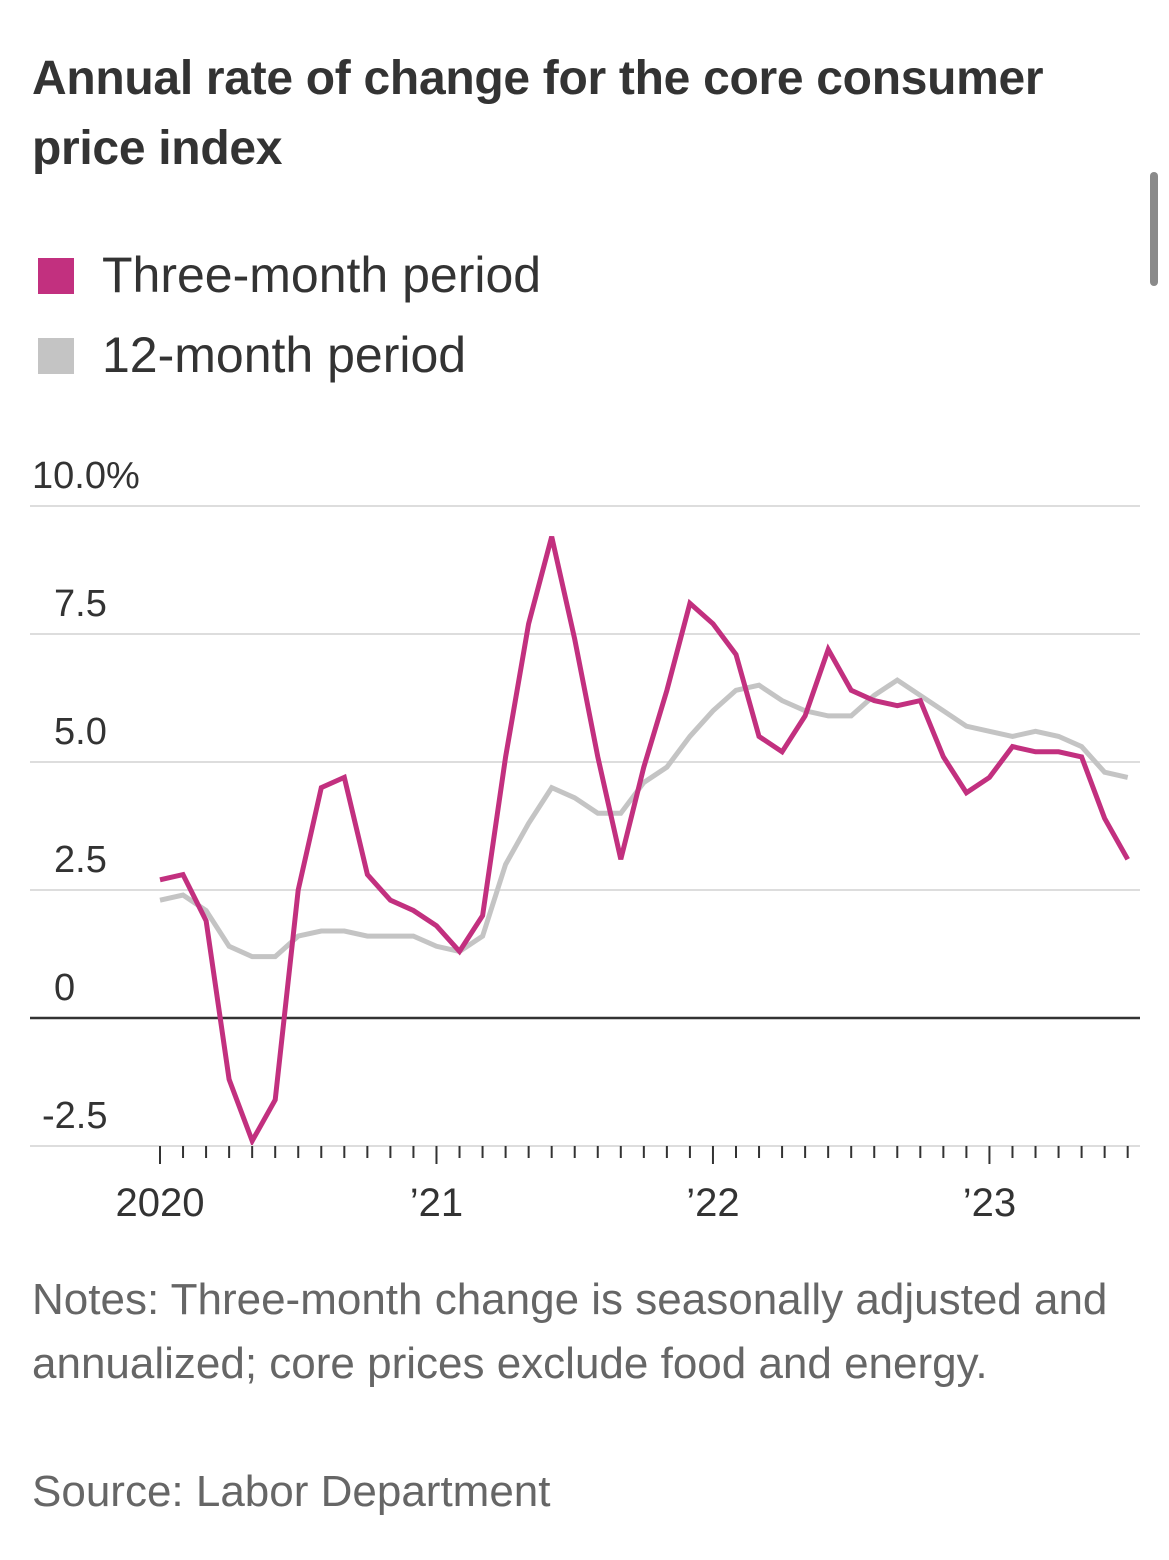 The width and height of the screenshot is (1169, 1560). I want to click on x-tick-label: ’23, so click(989, 1203).